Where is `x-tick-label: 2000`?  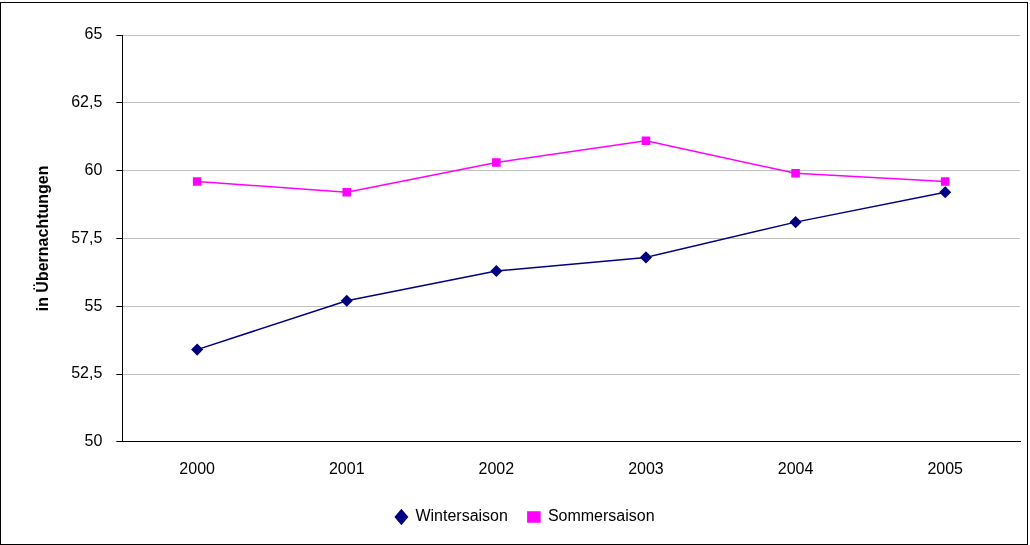 x-tick-label: 2000 is located at coordinates (197, 468).